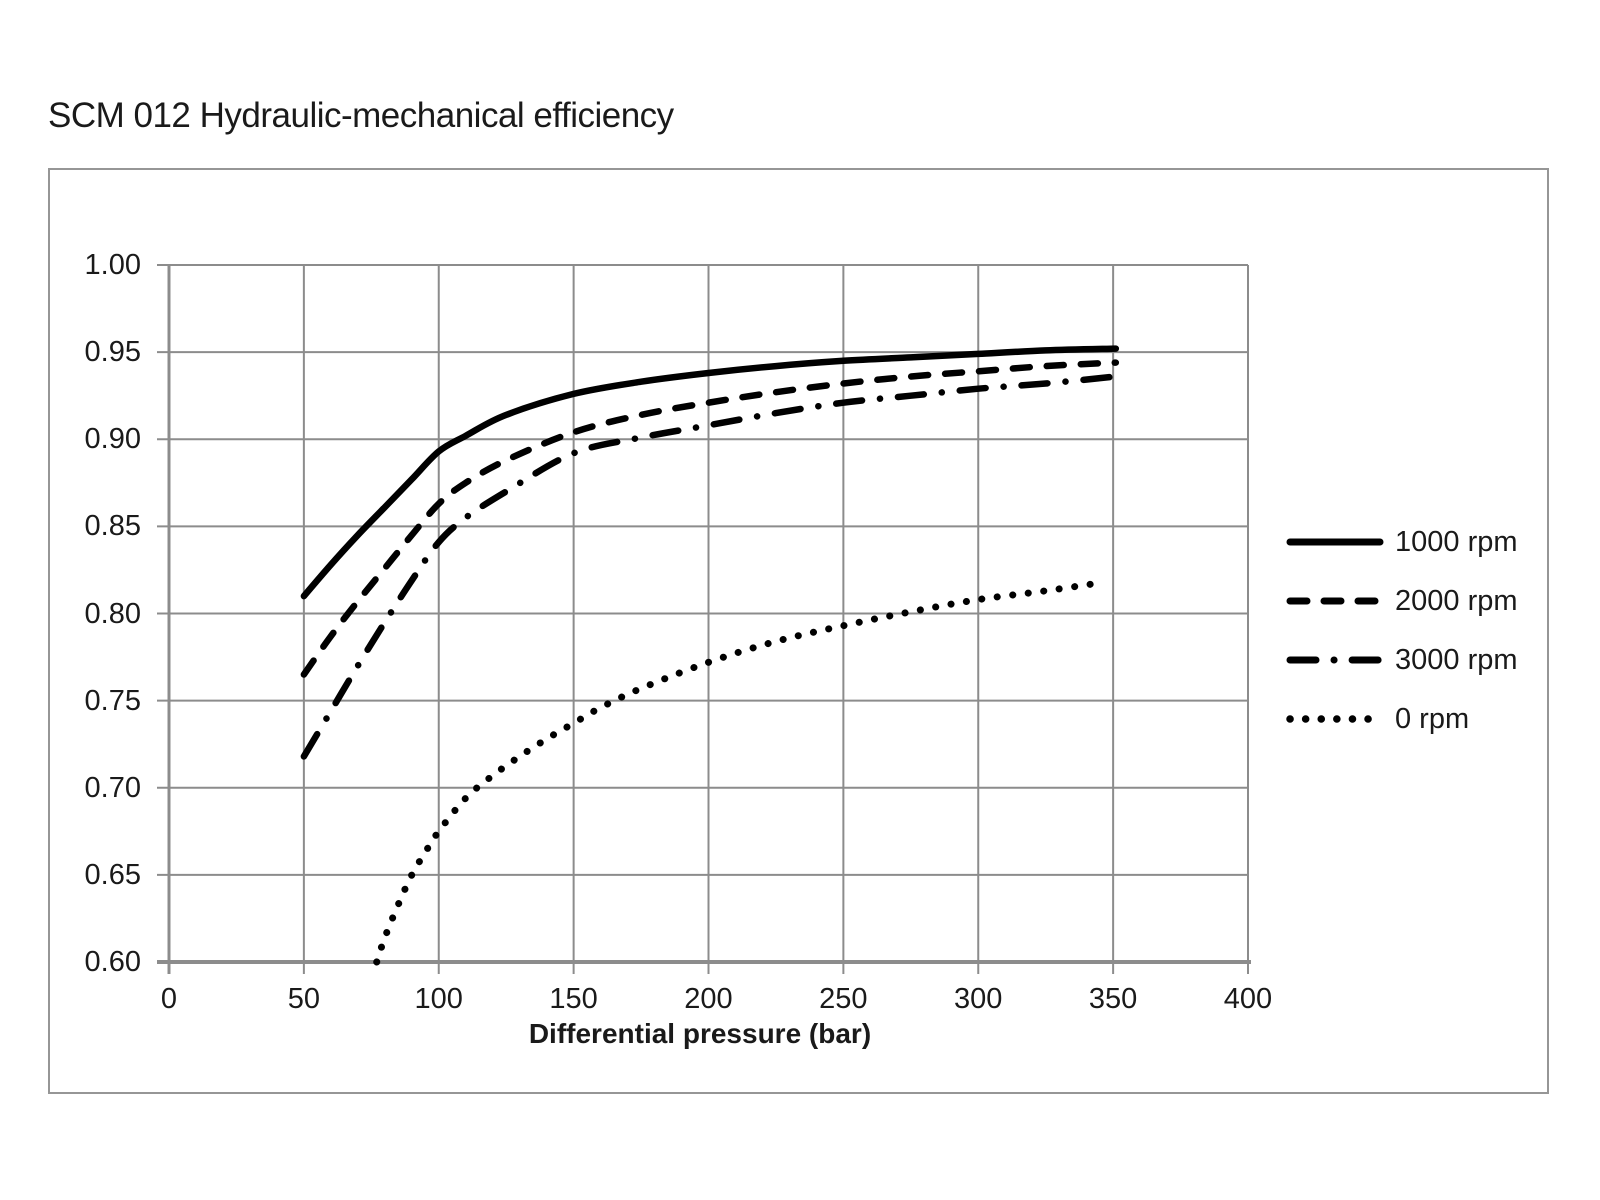  Describe the element at coordinates (112, 613) in the screenshot. I see `y-tick-label: 0.80` at that location.